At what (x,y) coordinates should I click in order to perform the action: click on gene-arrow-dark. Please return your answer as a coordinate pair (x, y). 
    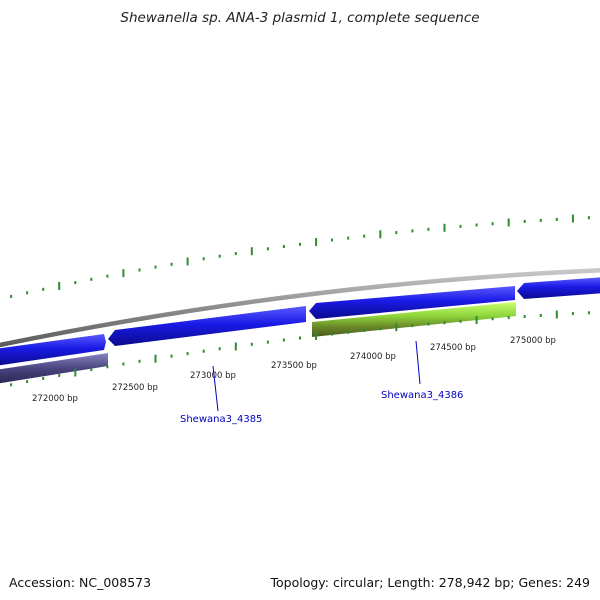
    Looking at the image, I should click on (54, 368).